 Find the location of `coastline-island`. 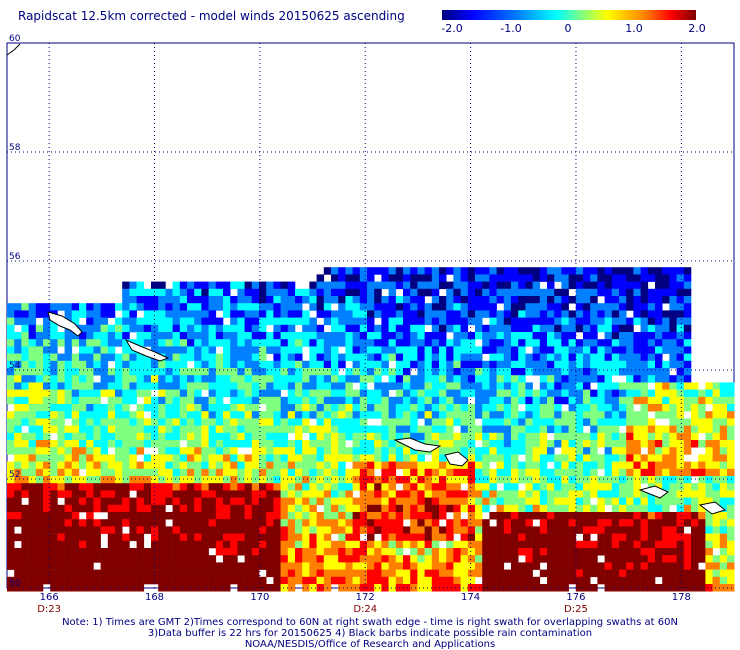

coastline-island is located at coordinates (653, 492).